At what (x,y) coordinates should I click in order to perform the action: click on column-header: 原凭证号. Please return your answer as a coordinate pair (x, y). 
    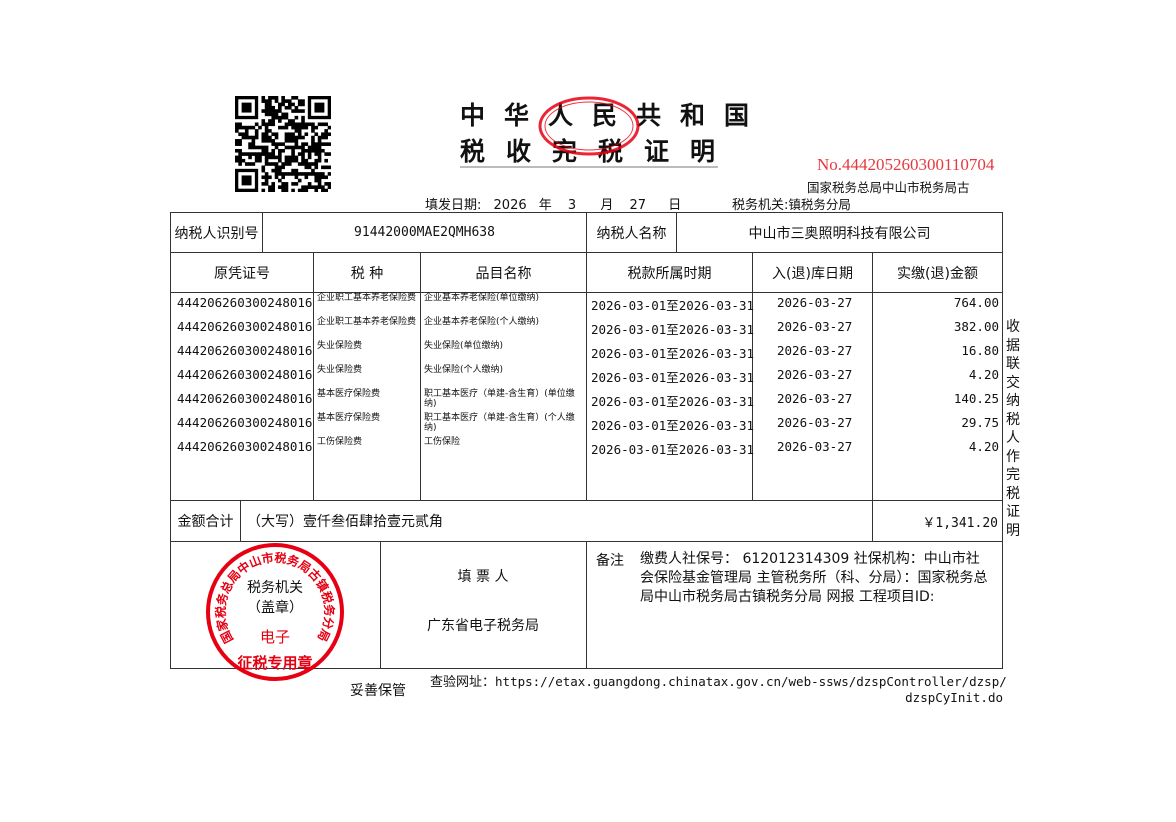
    Looking at the image, I should click on (242, 272).